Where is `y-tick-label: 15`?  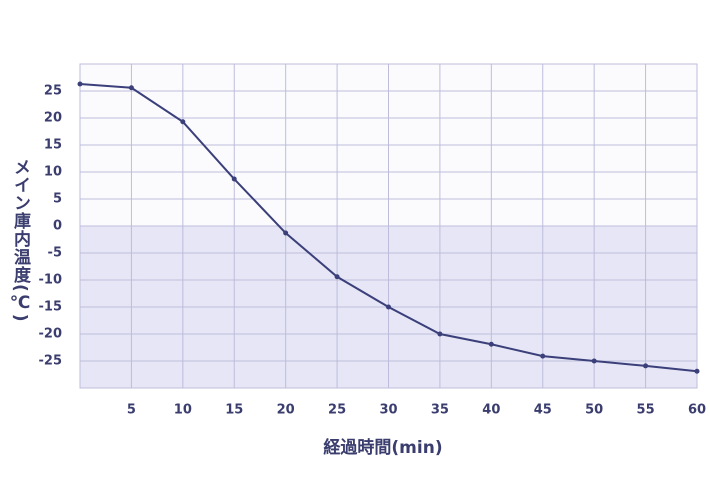 y-tick-label: 15 is located at coordinates (53, 145).